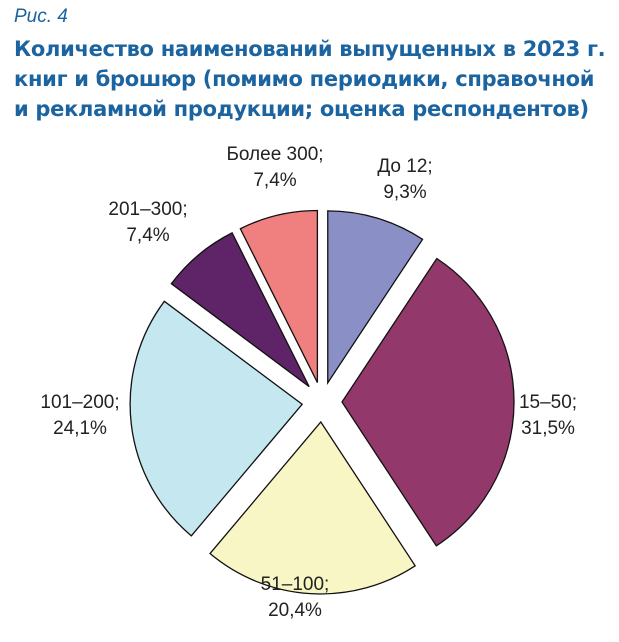  What do you see at coordinates (404, 166) in the screenshot?
I see `slice-category-label: До 12;` at bounding box center [404, 166].